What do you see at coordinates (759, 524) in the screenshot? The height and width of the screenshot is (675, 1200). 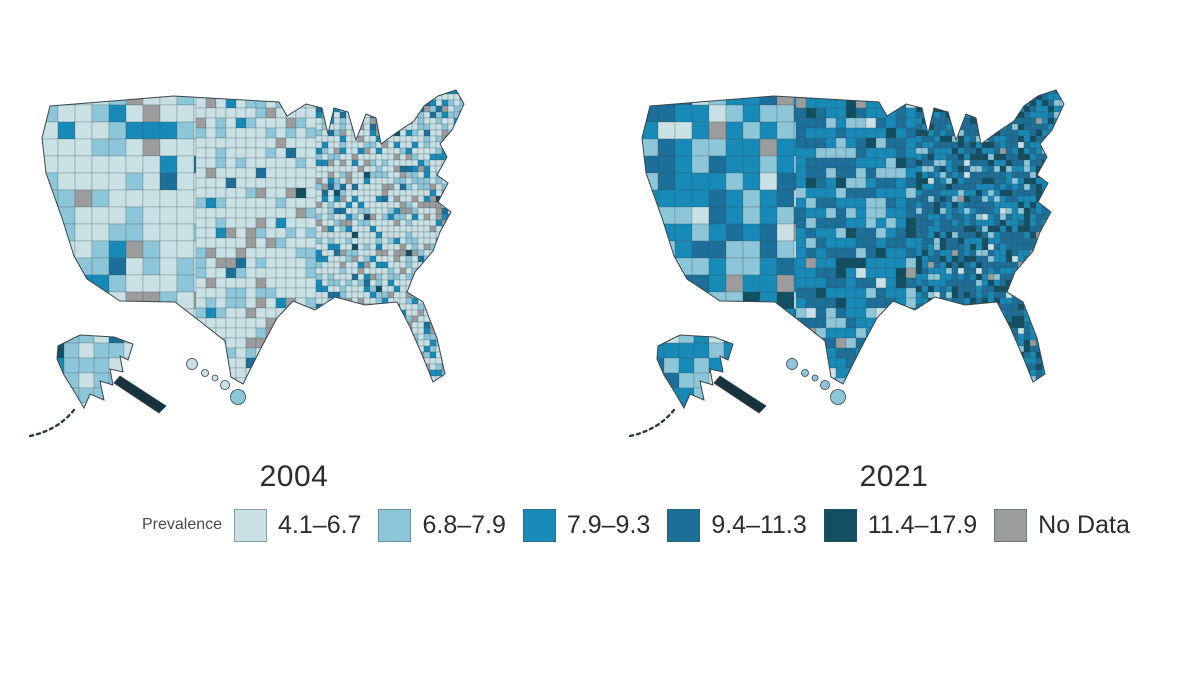 I see `legend-label: 9.4–11.3` at bounding box center [759, 524].